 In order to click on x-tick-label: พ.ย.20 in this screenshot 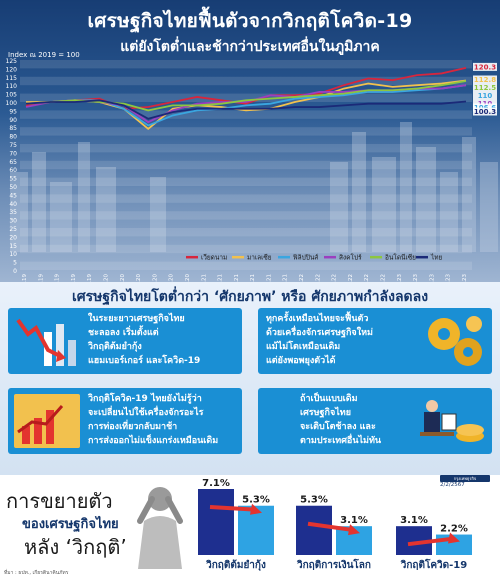, I will do `click(188, 277)`.